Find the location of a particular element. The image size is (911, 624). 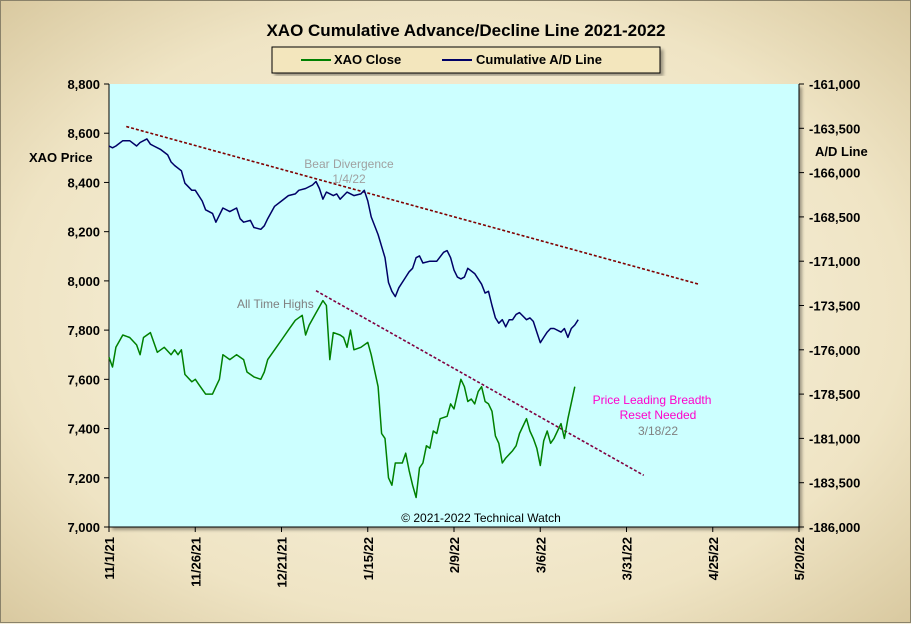

left-axis-title: XAO Price is located at coordinates (61, 157).